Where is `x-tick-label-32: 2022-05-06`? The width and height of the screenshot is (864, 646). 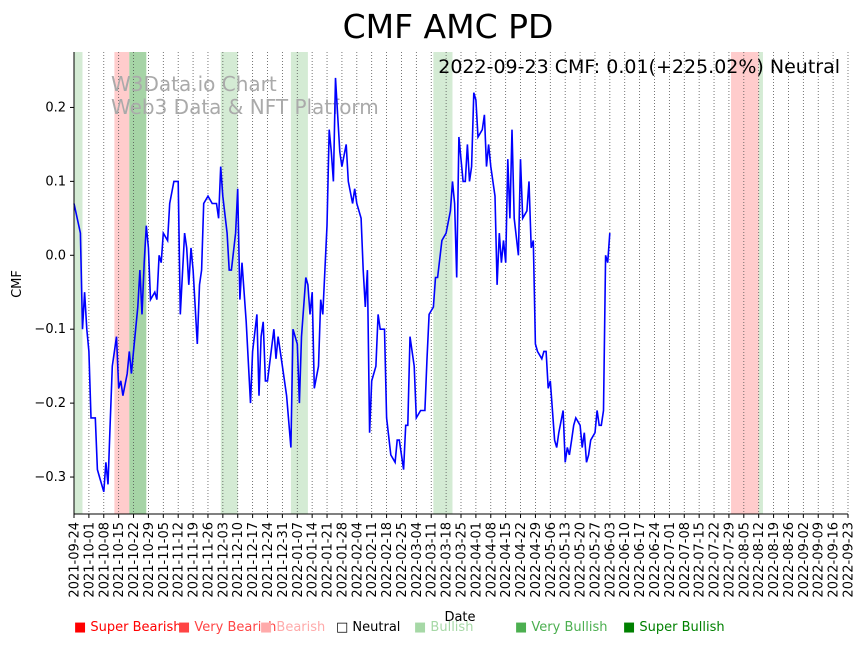 x-tick-label-32: 2022-05-06 is located at coordinates (551, 560).